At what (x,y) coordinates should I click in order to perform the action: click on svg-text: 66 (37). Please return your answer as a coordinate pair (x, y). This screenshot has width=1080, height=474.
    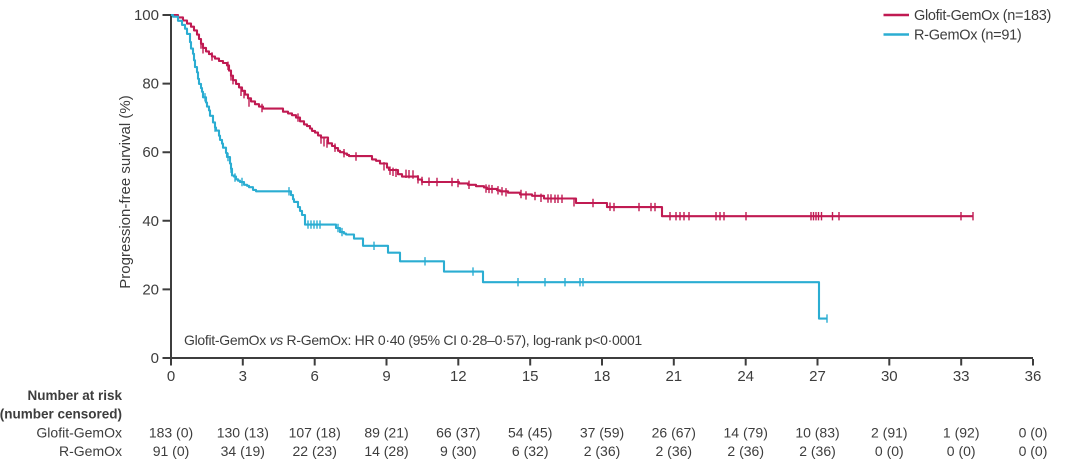
    Looking at the image, I should click on (458, 433).